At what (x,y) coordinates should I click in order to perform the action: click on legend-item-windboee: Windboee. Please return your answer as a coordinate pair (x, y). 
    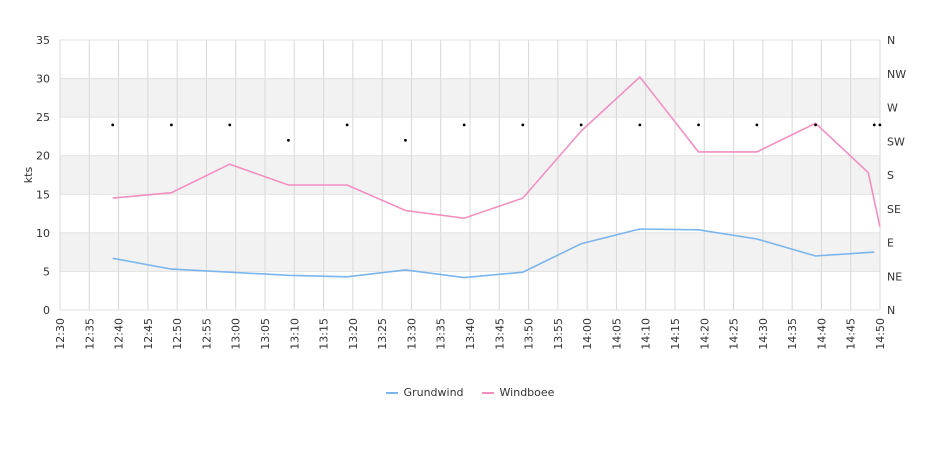
    Looking at the image, I should click on (518, 392).